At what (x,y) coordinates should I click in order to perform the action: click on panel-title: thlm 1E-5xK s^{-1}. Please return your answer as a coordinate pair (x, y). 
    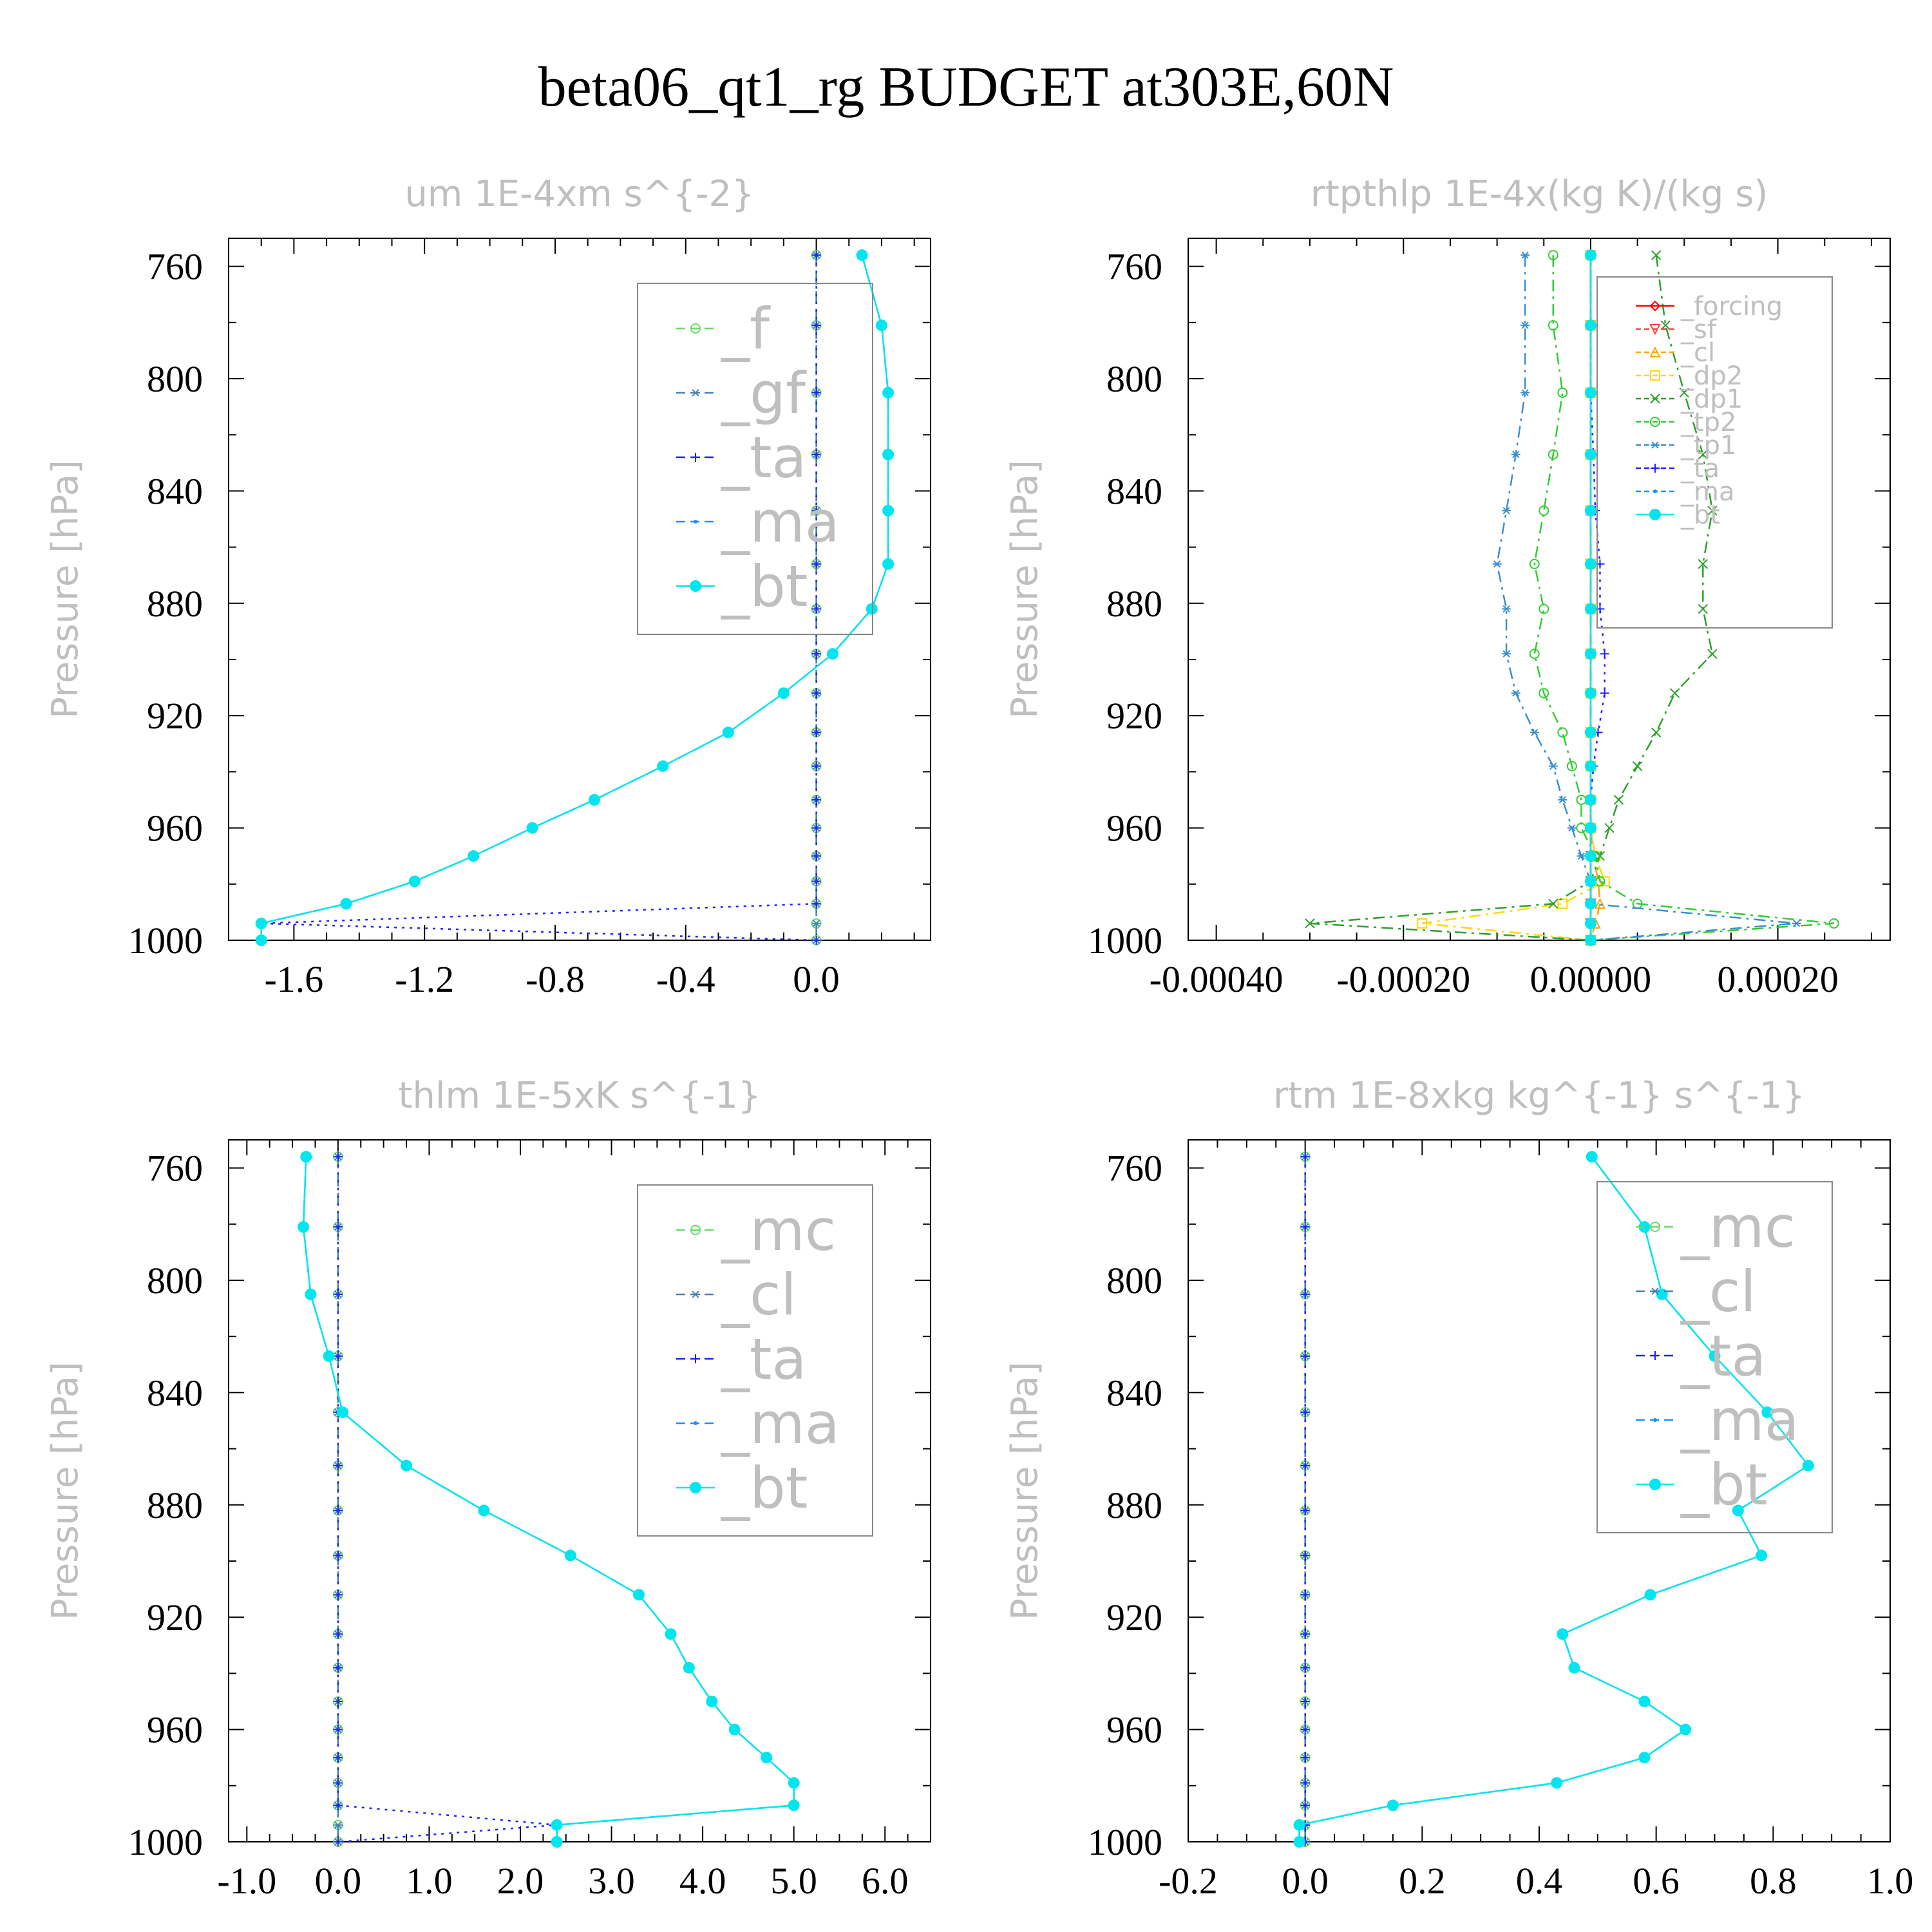
    Looking at the image, I should click on (579, 1096).